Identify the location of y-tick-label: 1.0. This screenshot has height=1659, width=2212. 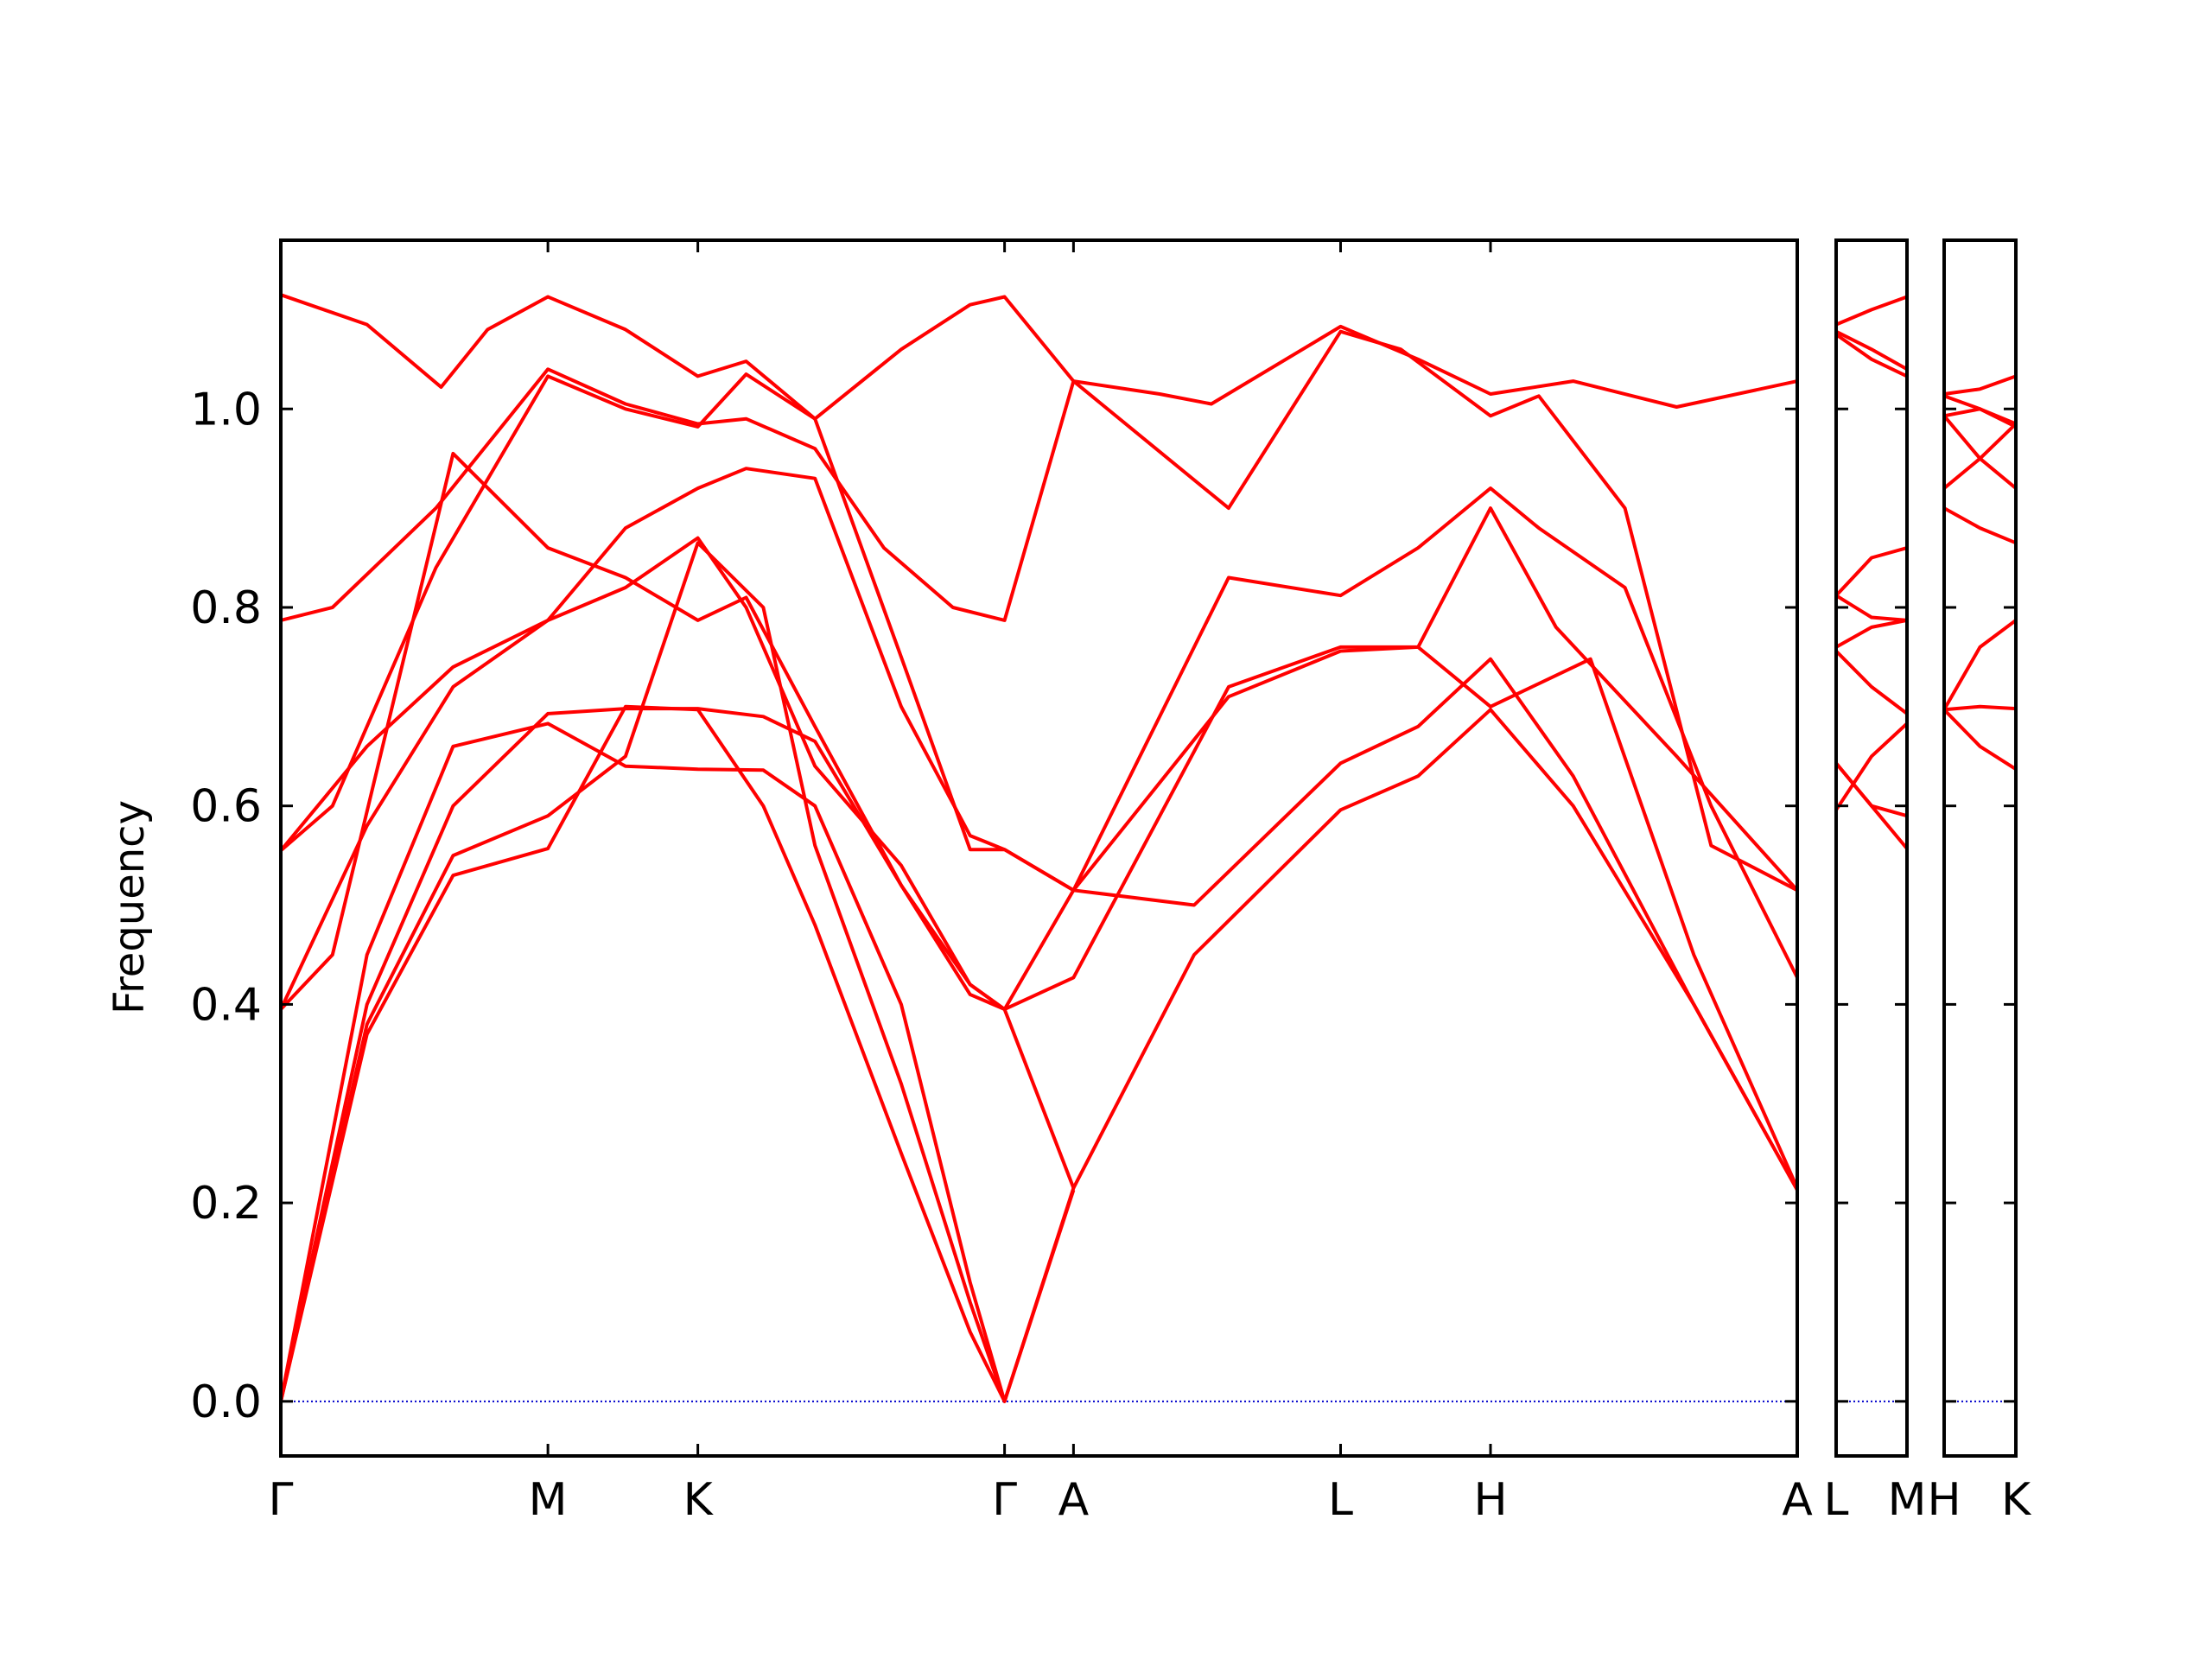
(226, 409).